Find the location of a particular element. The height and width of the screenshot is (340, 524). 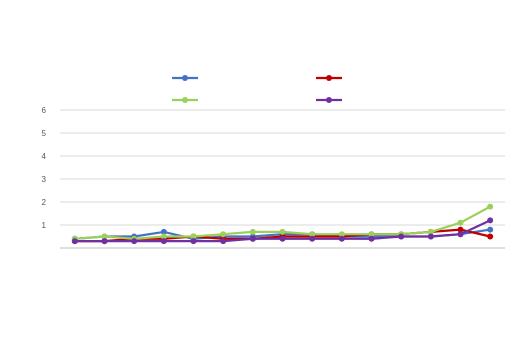

legend is located at coordinates (257, 89).